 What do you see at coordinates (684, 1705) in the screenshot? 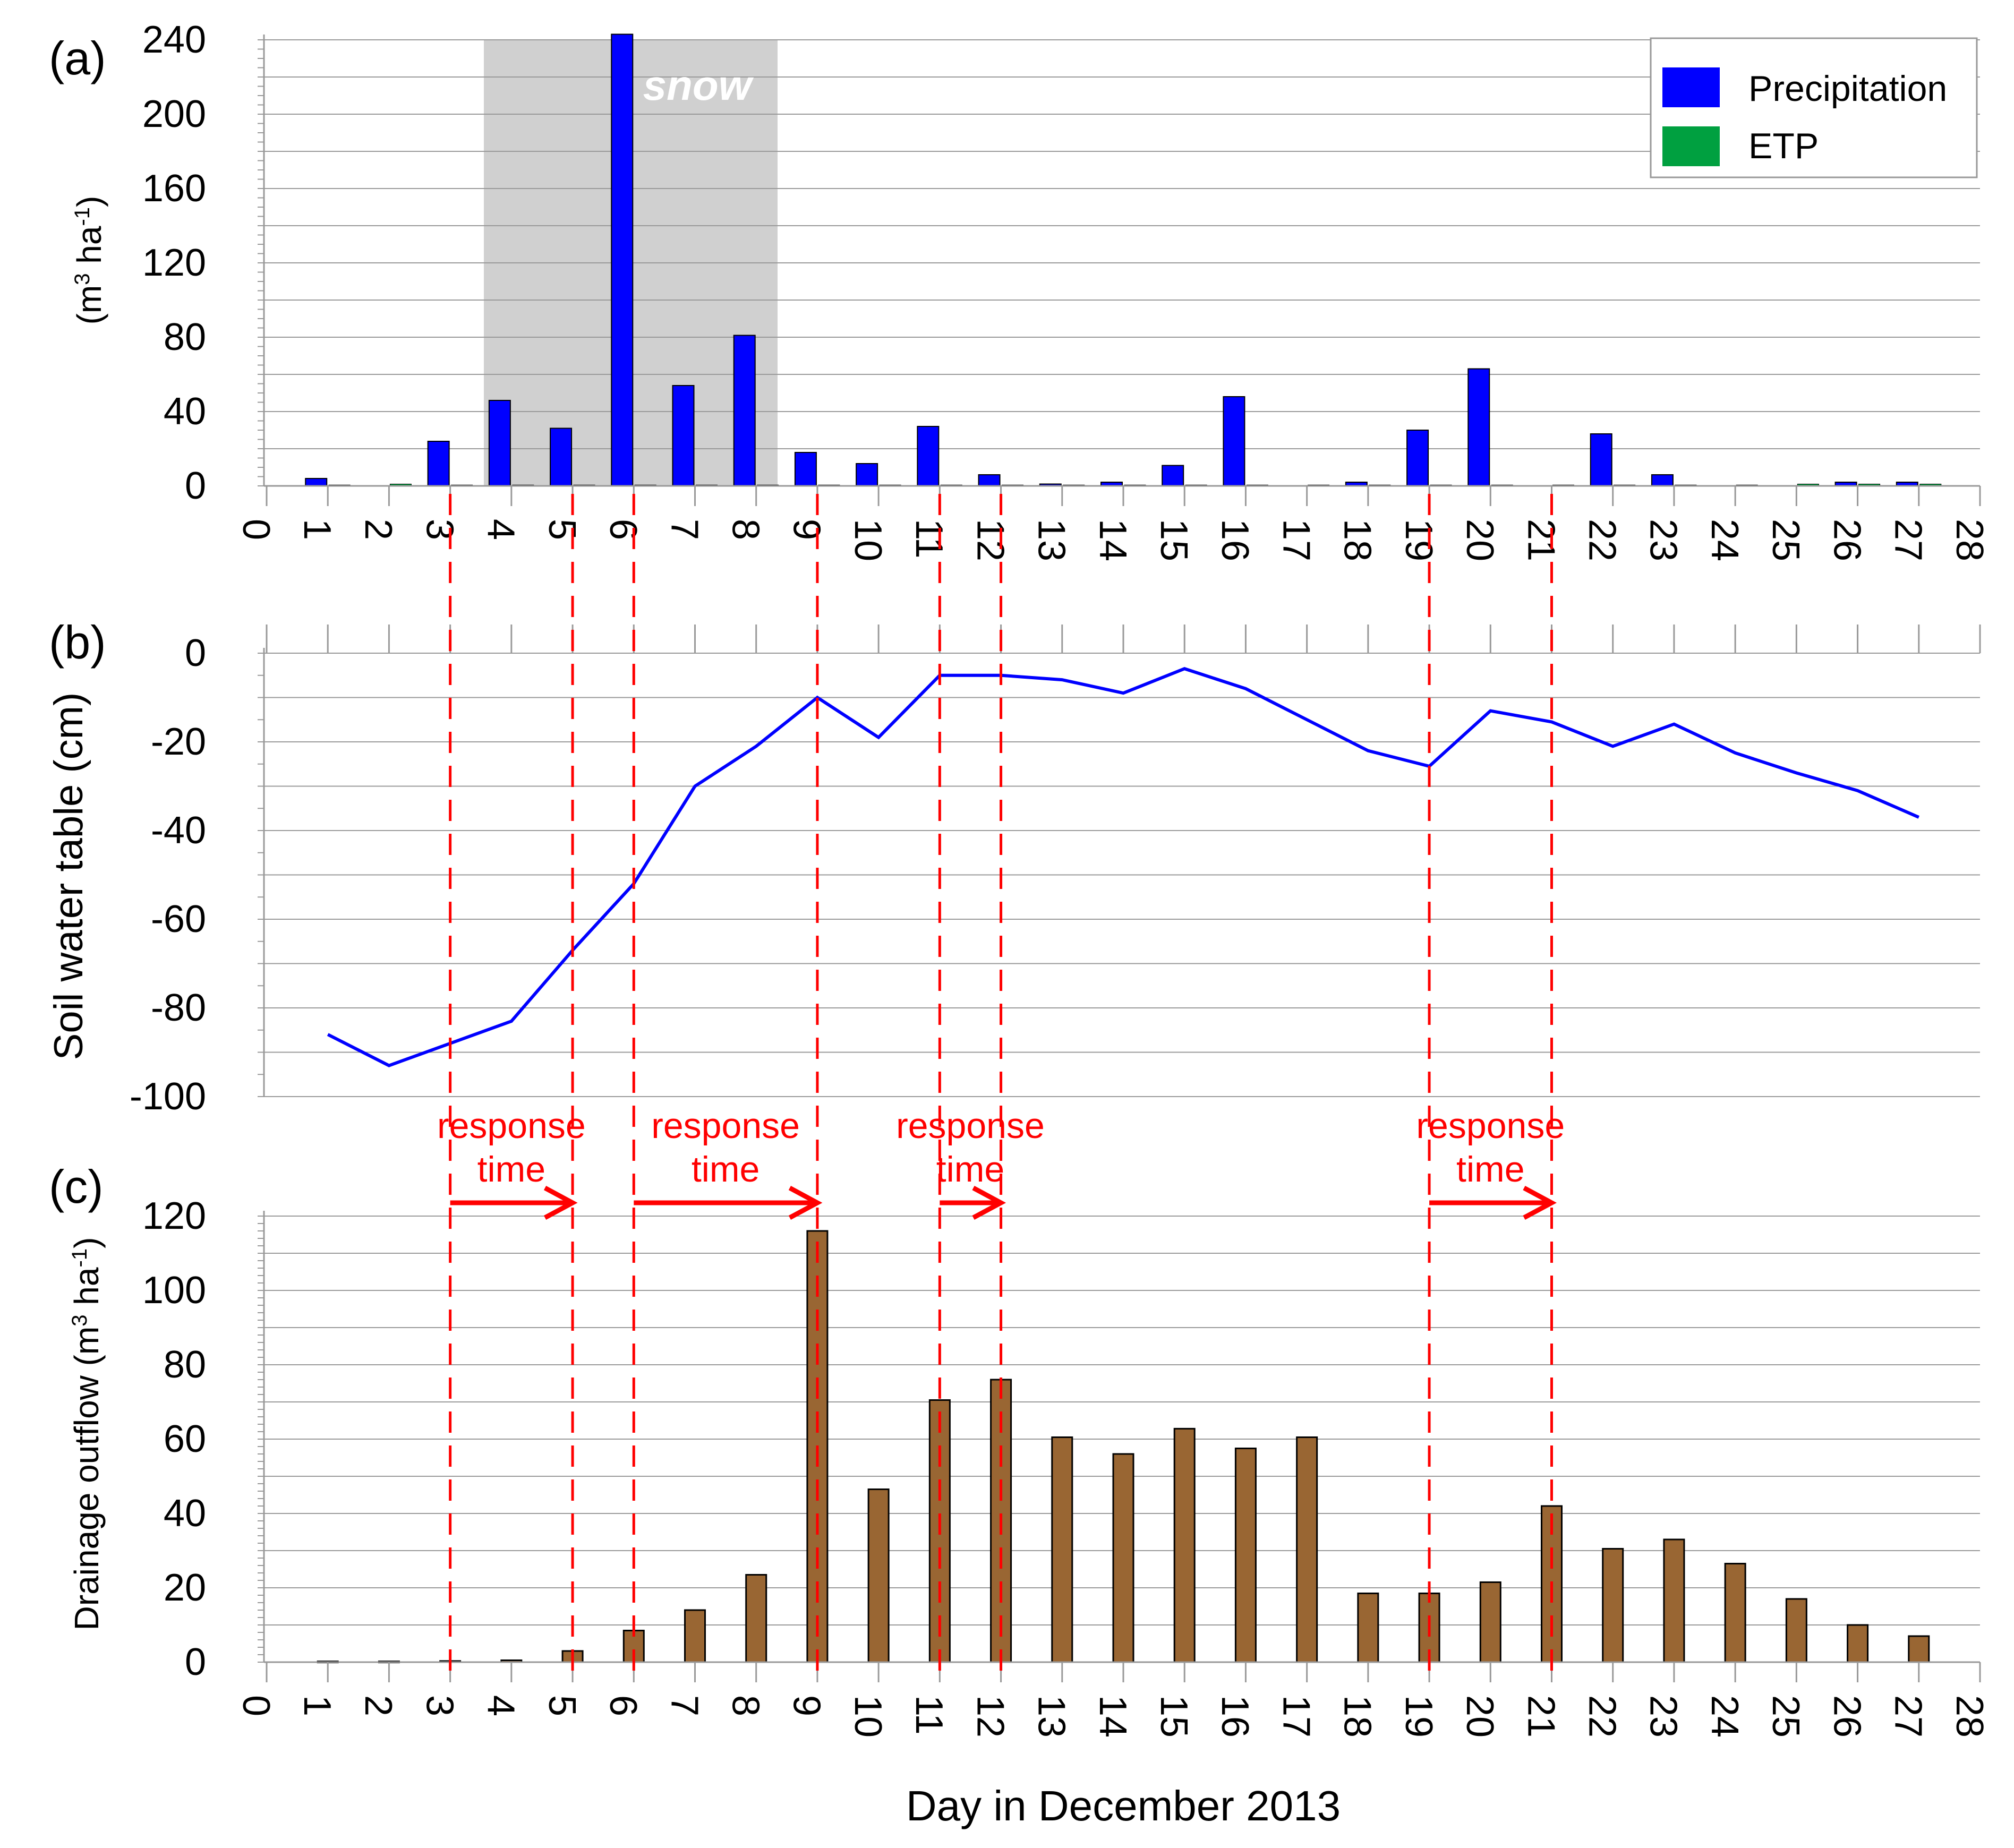
I see `x-tick-label: 7` at bounding box center [684, 1705].